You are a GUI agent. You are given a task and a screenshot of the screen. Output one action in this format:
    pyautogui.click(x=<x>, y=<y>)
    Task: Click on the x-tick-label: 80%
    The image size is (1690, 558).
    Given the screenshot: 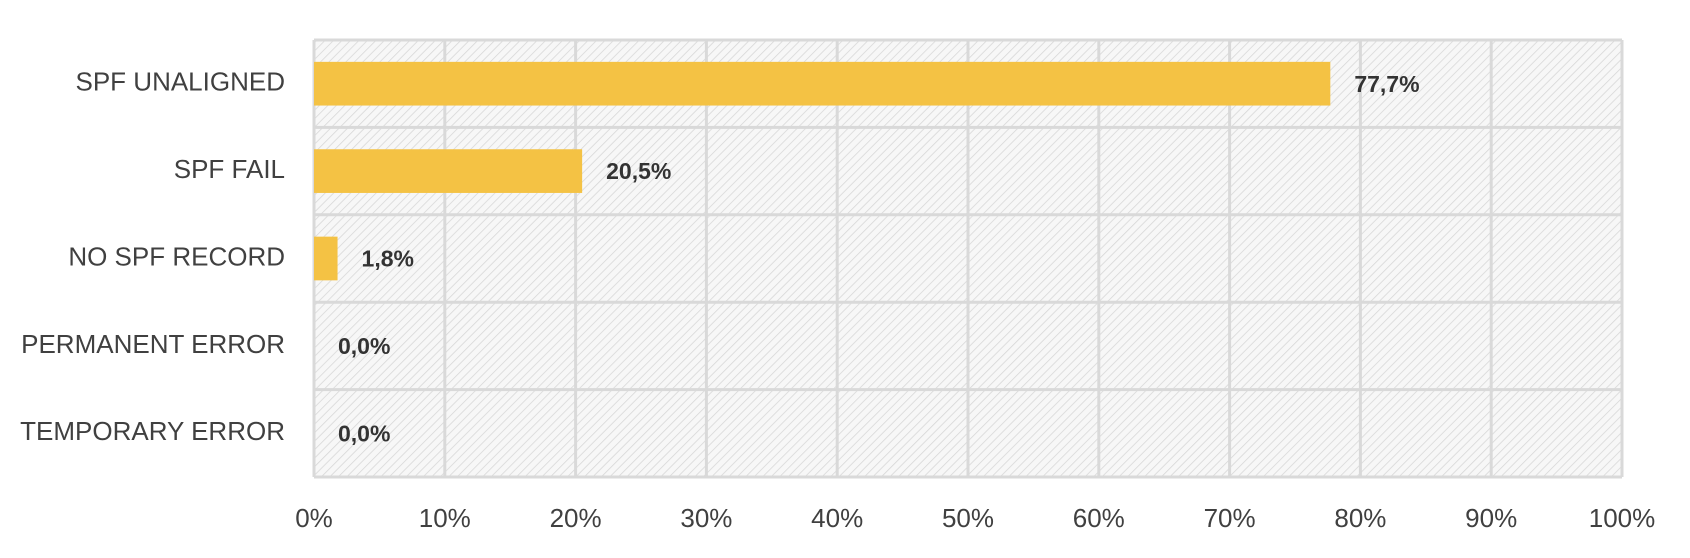 What is the action you would take?
    pyautogui.click(x=1360, y=518)
    